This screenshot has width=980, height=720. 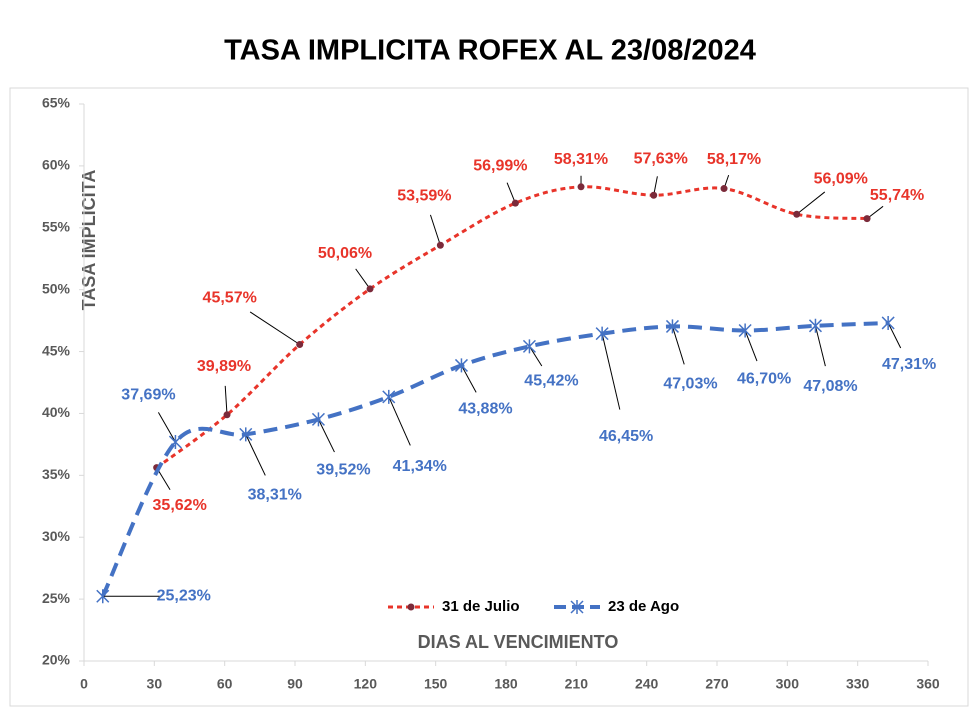 What do you see at coordinates (56, 412) in the screenshot?
I see `y-tick-label: 40%` at bounding box center [56, 412].